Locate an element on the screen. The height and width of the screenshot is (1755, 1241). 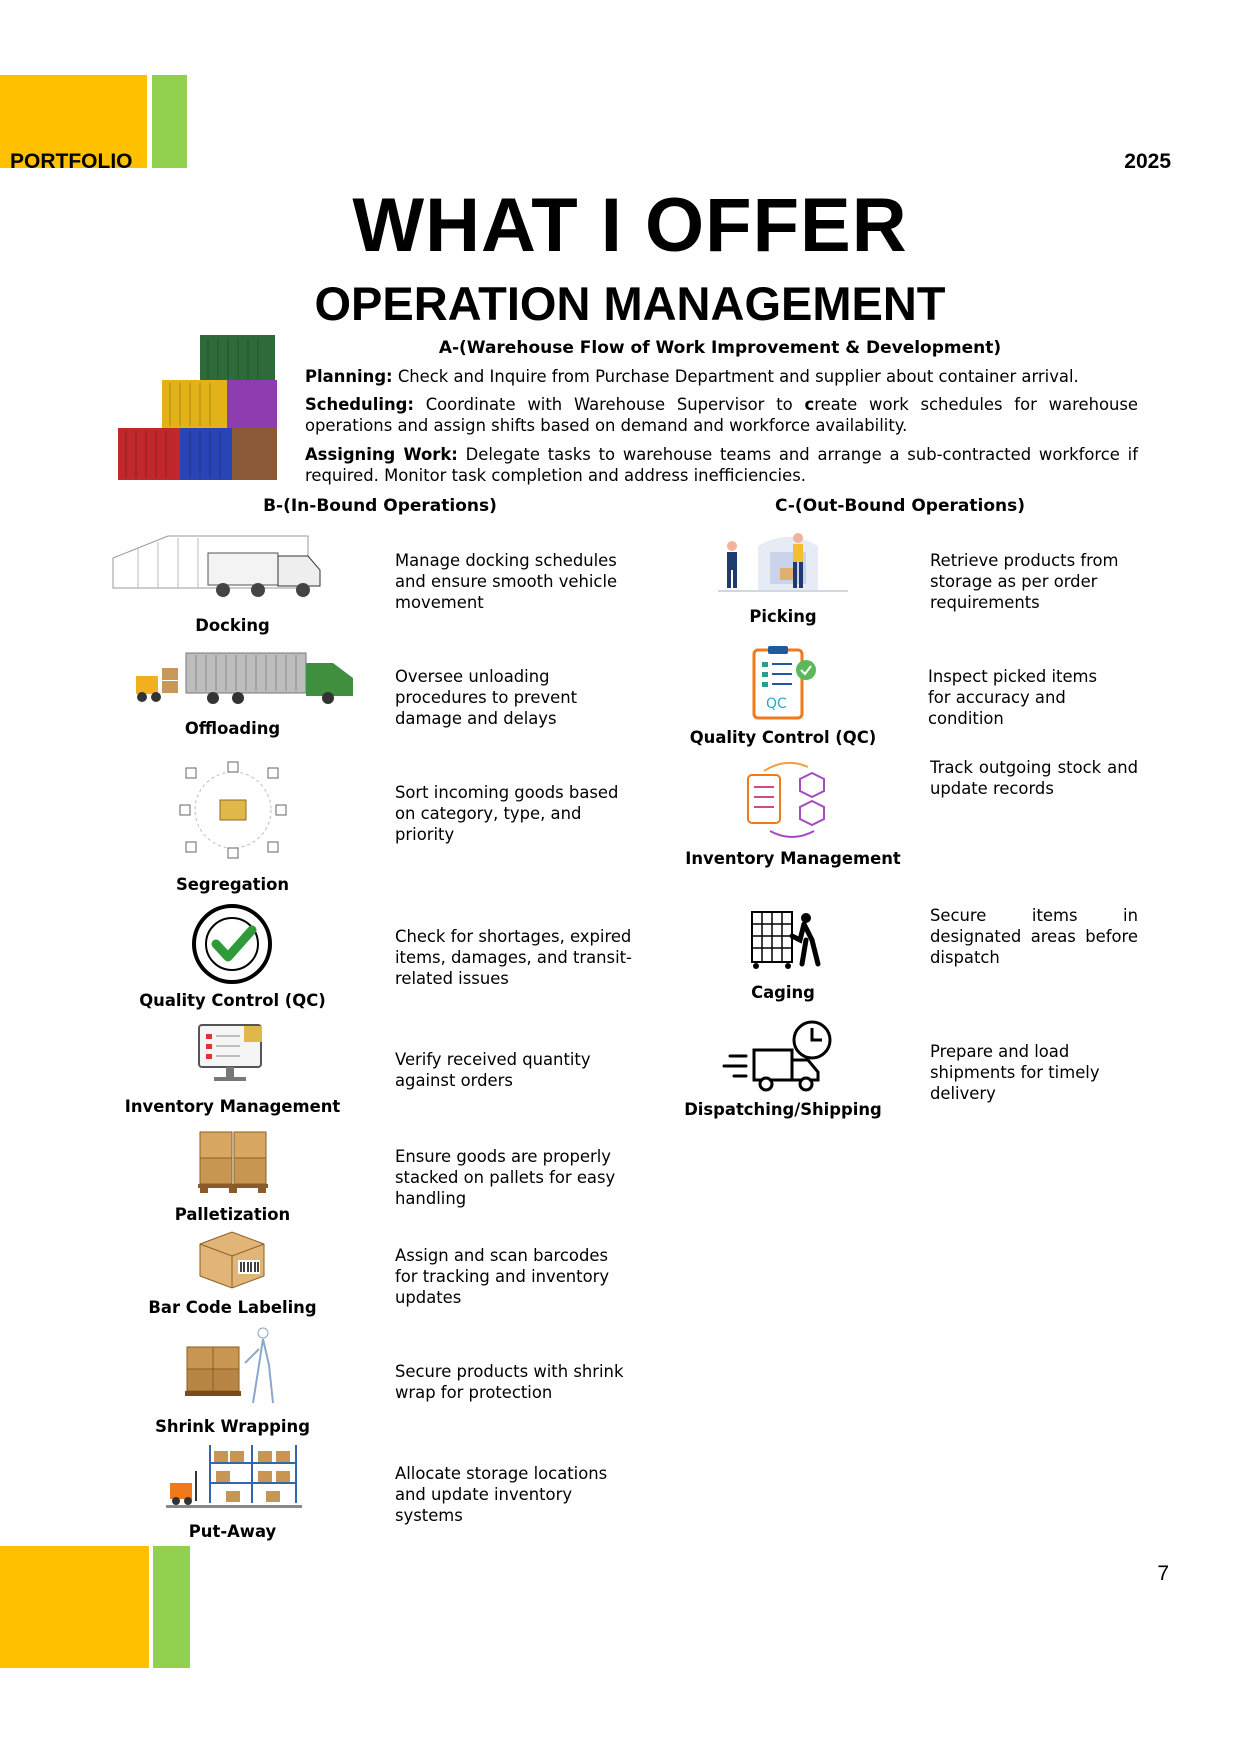
inbound-label-shrinkwrap: Shrink Wrapping is located at coordinates (232, 1426).